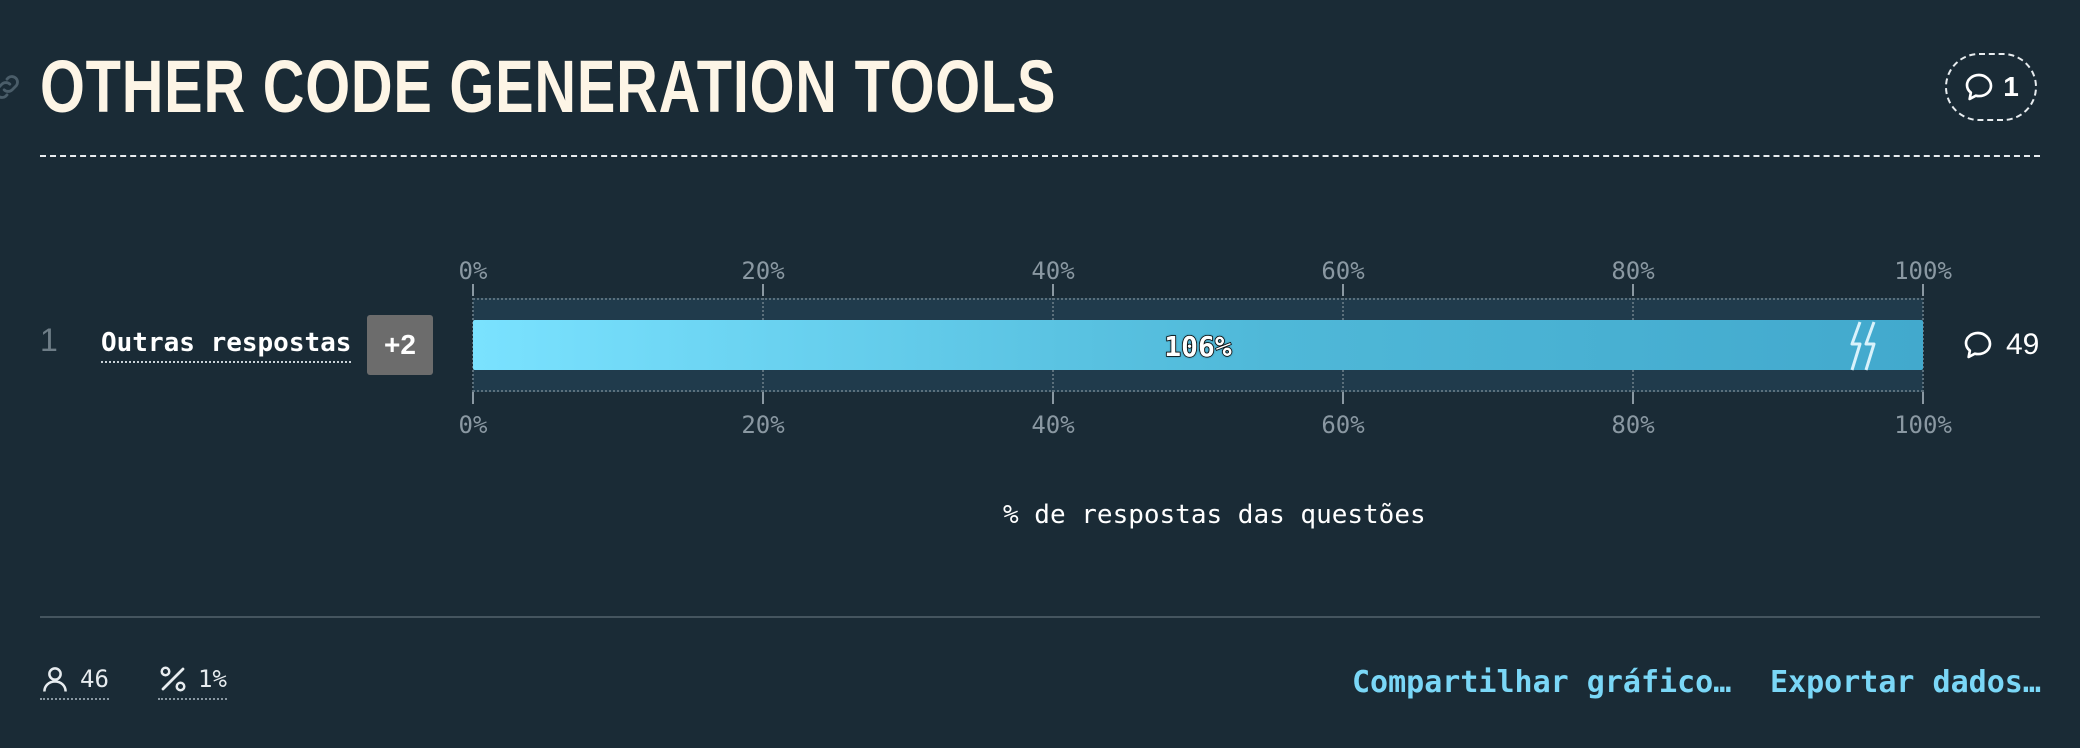 This screenshot has height=748, width=2080. Describe the element at coordinates (548, 86) in the screenshot. I see `page-title: OTHER CODE GENERATION TOOLS` at that location.